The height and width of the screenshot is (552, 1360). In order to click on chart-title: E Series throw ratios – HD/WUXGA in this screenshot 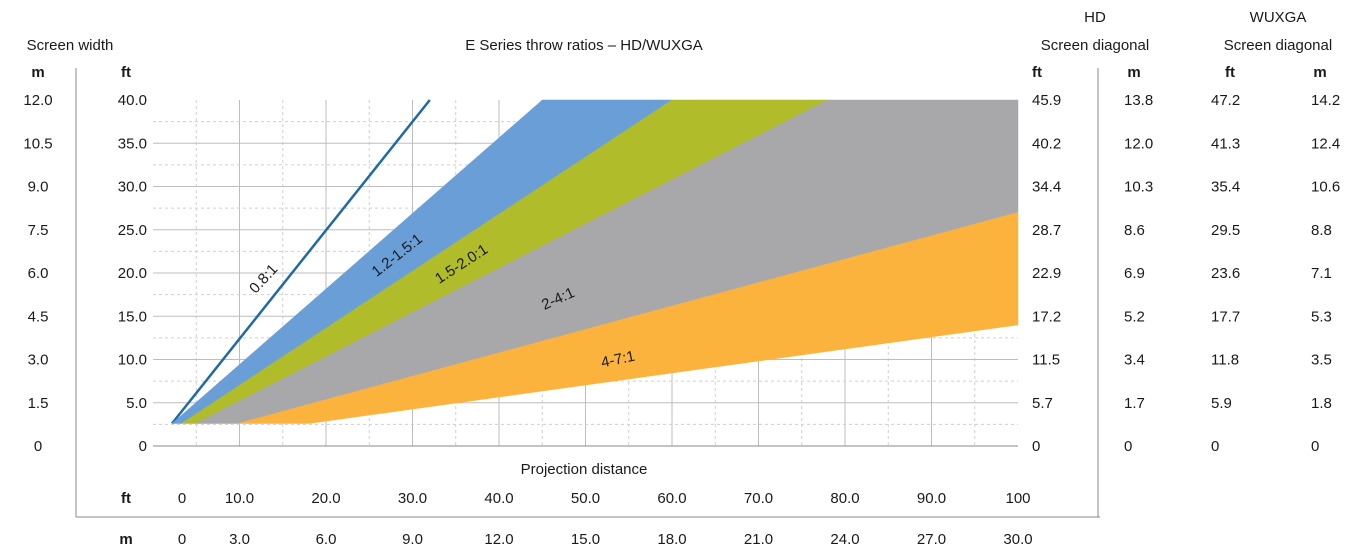, I will do `click(584, 45)`.